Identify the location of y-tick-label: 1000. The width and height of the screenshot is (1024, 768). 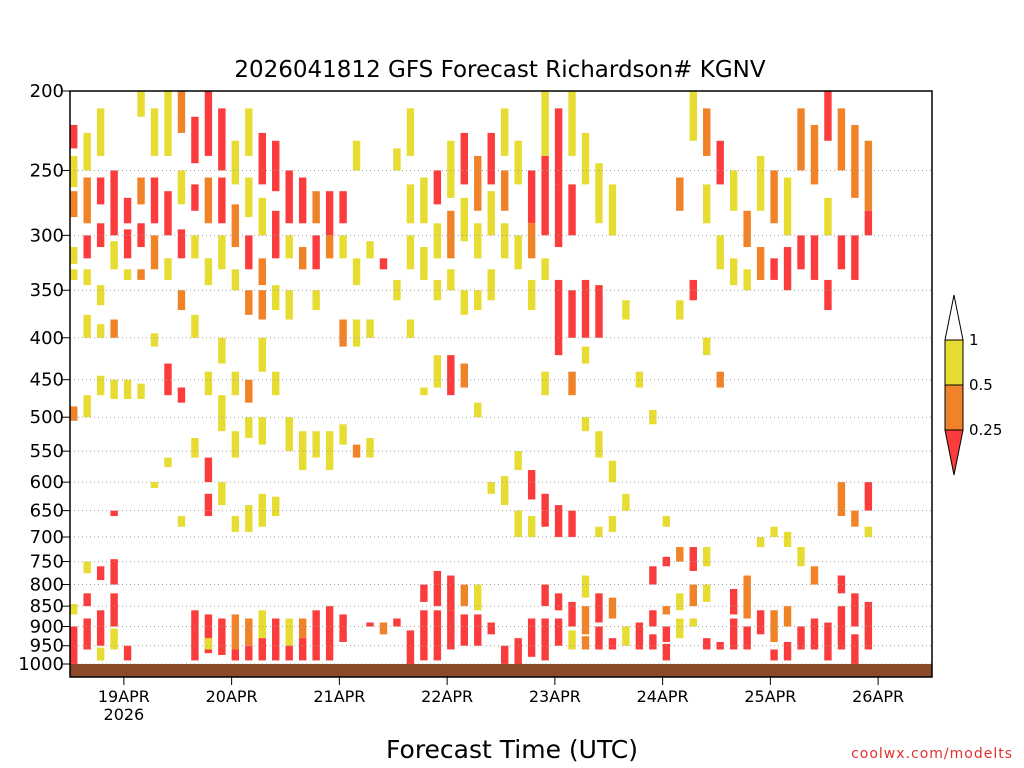
(41, 664).